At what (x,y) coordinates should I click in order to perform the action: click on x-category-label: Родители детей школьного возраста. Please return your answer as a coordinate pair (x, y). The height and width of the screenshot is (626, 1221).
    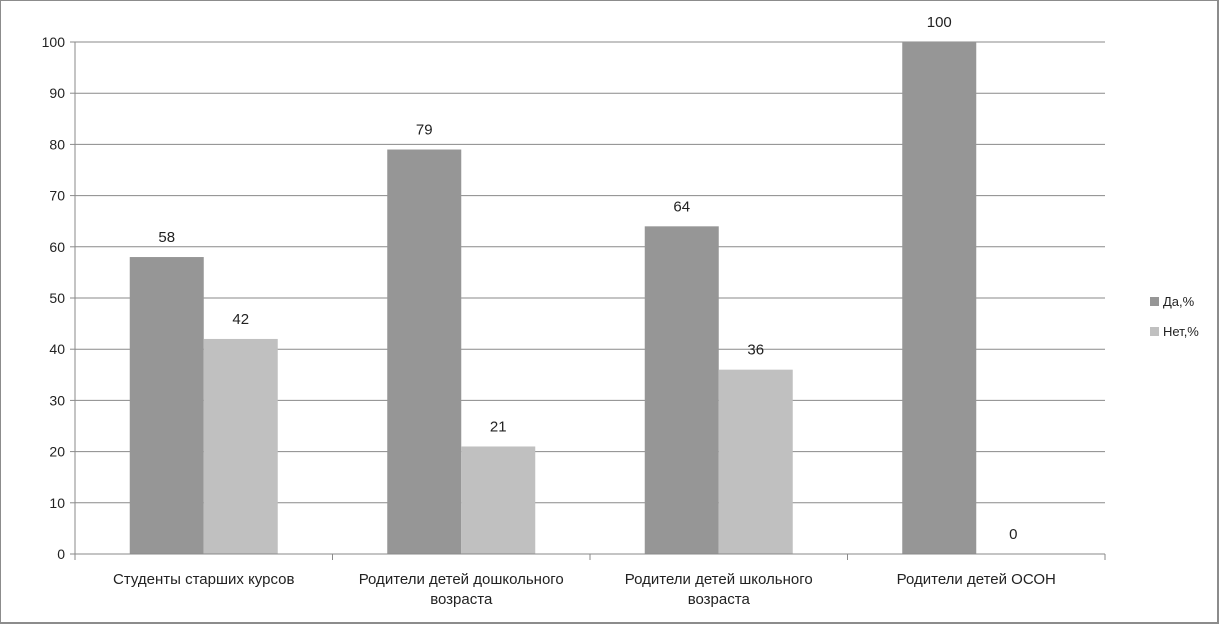
    Looking at the image, I should click on (719, 589).